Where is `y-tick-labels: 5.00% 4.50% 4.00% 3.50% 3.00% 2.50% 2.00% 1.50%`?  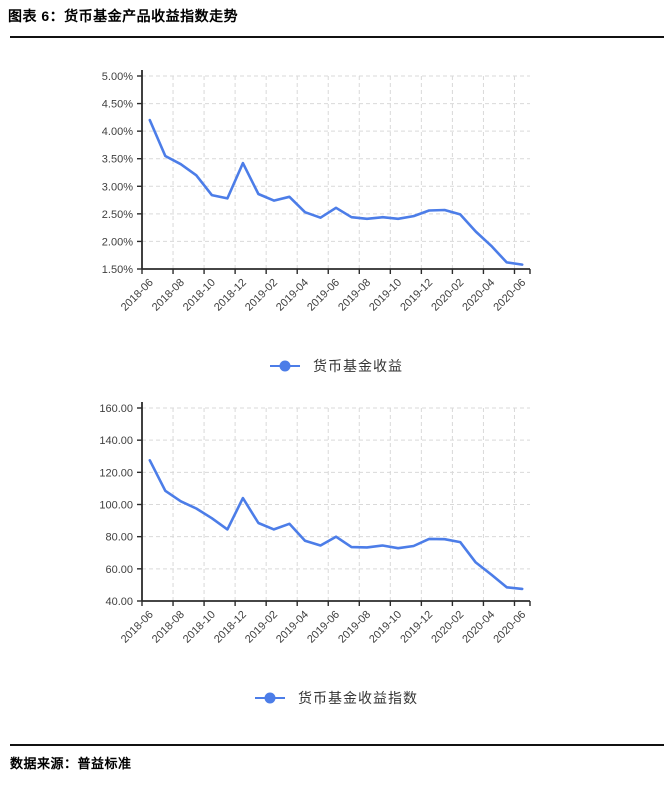 y-tick-labels: 5.00% 4.50% 4.00% 3.50% 3.00% 2.50% 2.00% 1.50% is located at coordinates (117, 173).